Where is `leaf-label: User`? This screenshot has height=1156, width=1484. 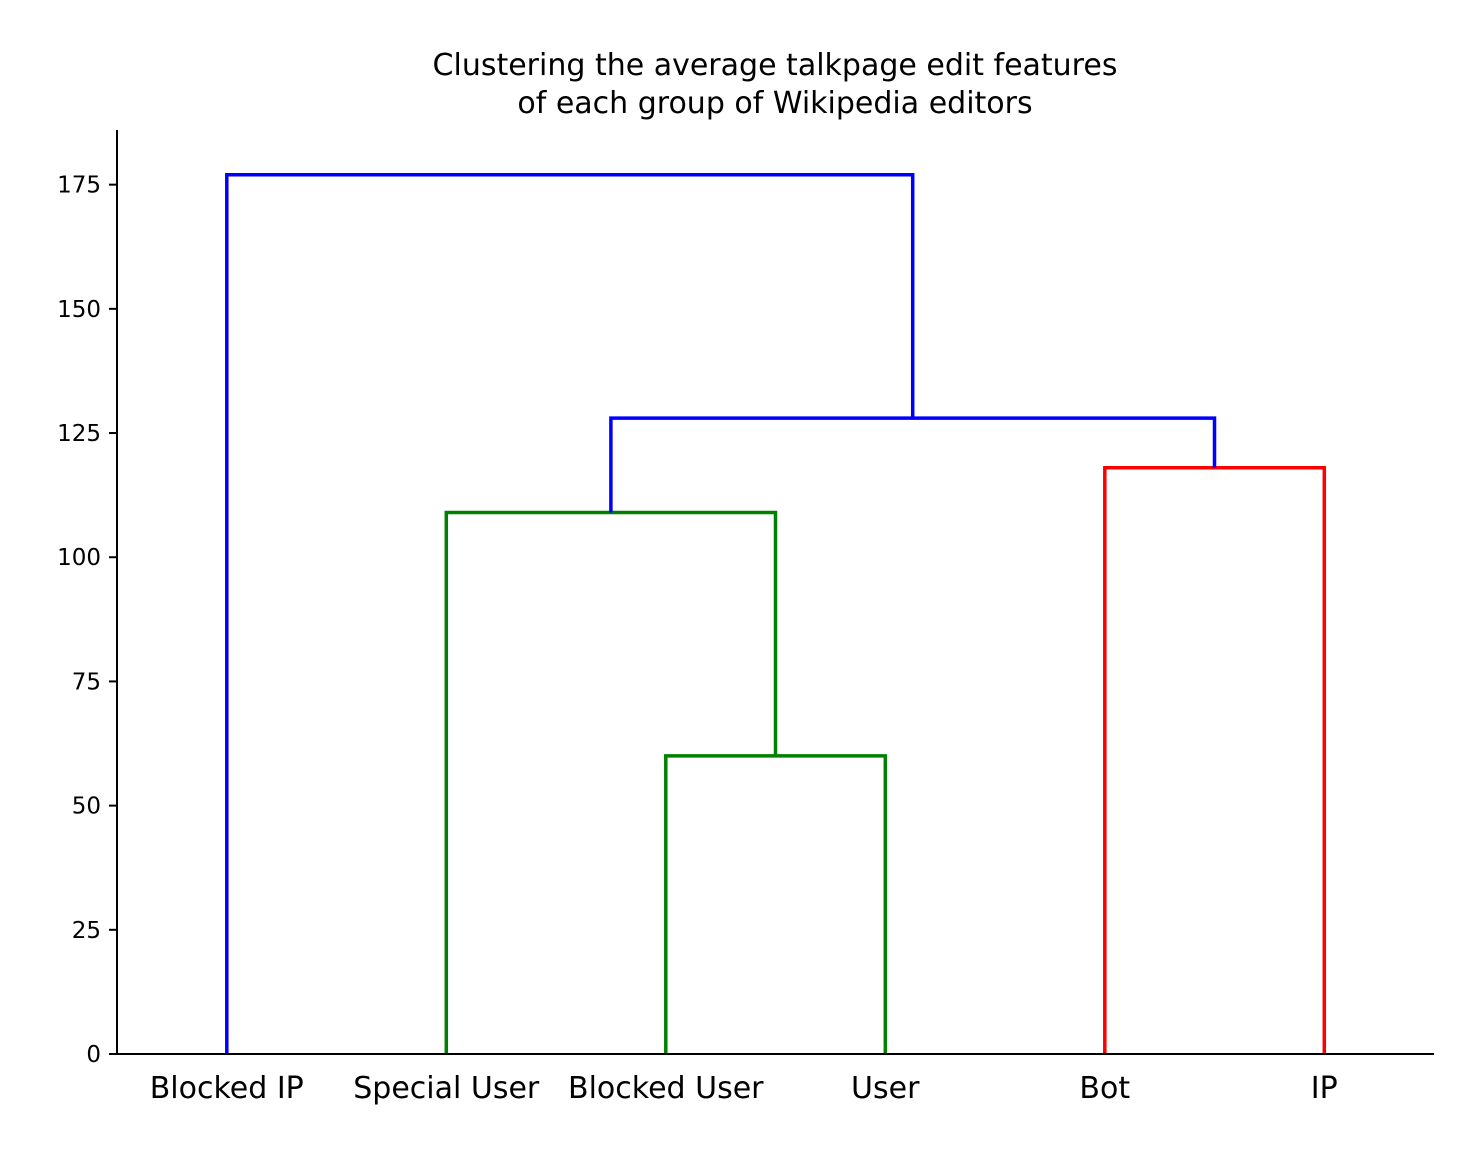 leaf-label: User is located at coordinates (885, 1088).